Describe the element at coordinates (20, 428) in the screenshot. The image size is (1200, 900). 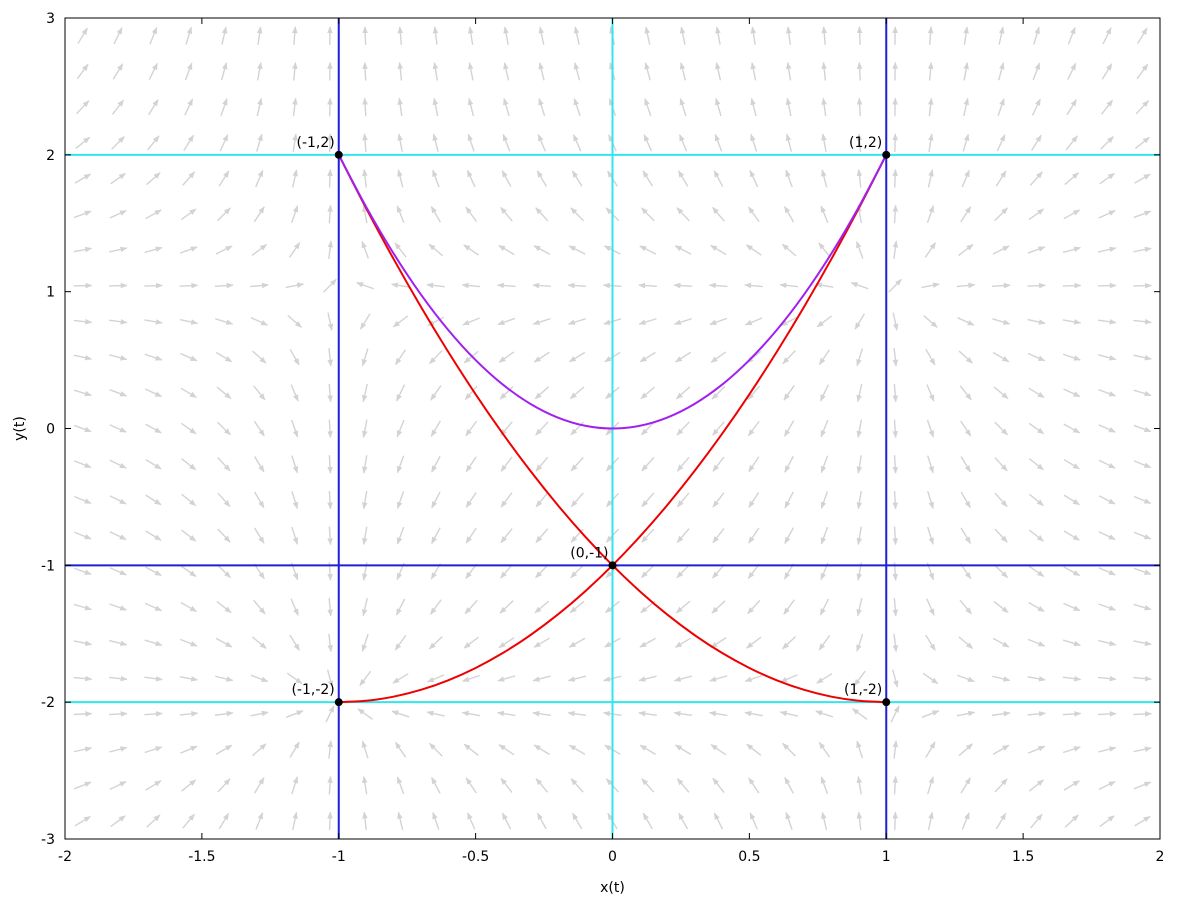
I see `y-axis-title: y(t)` at that location.